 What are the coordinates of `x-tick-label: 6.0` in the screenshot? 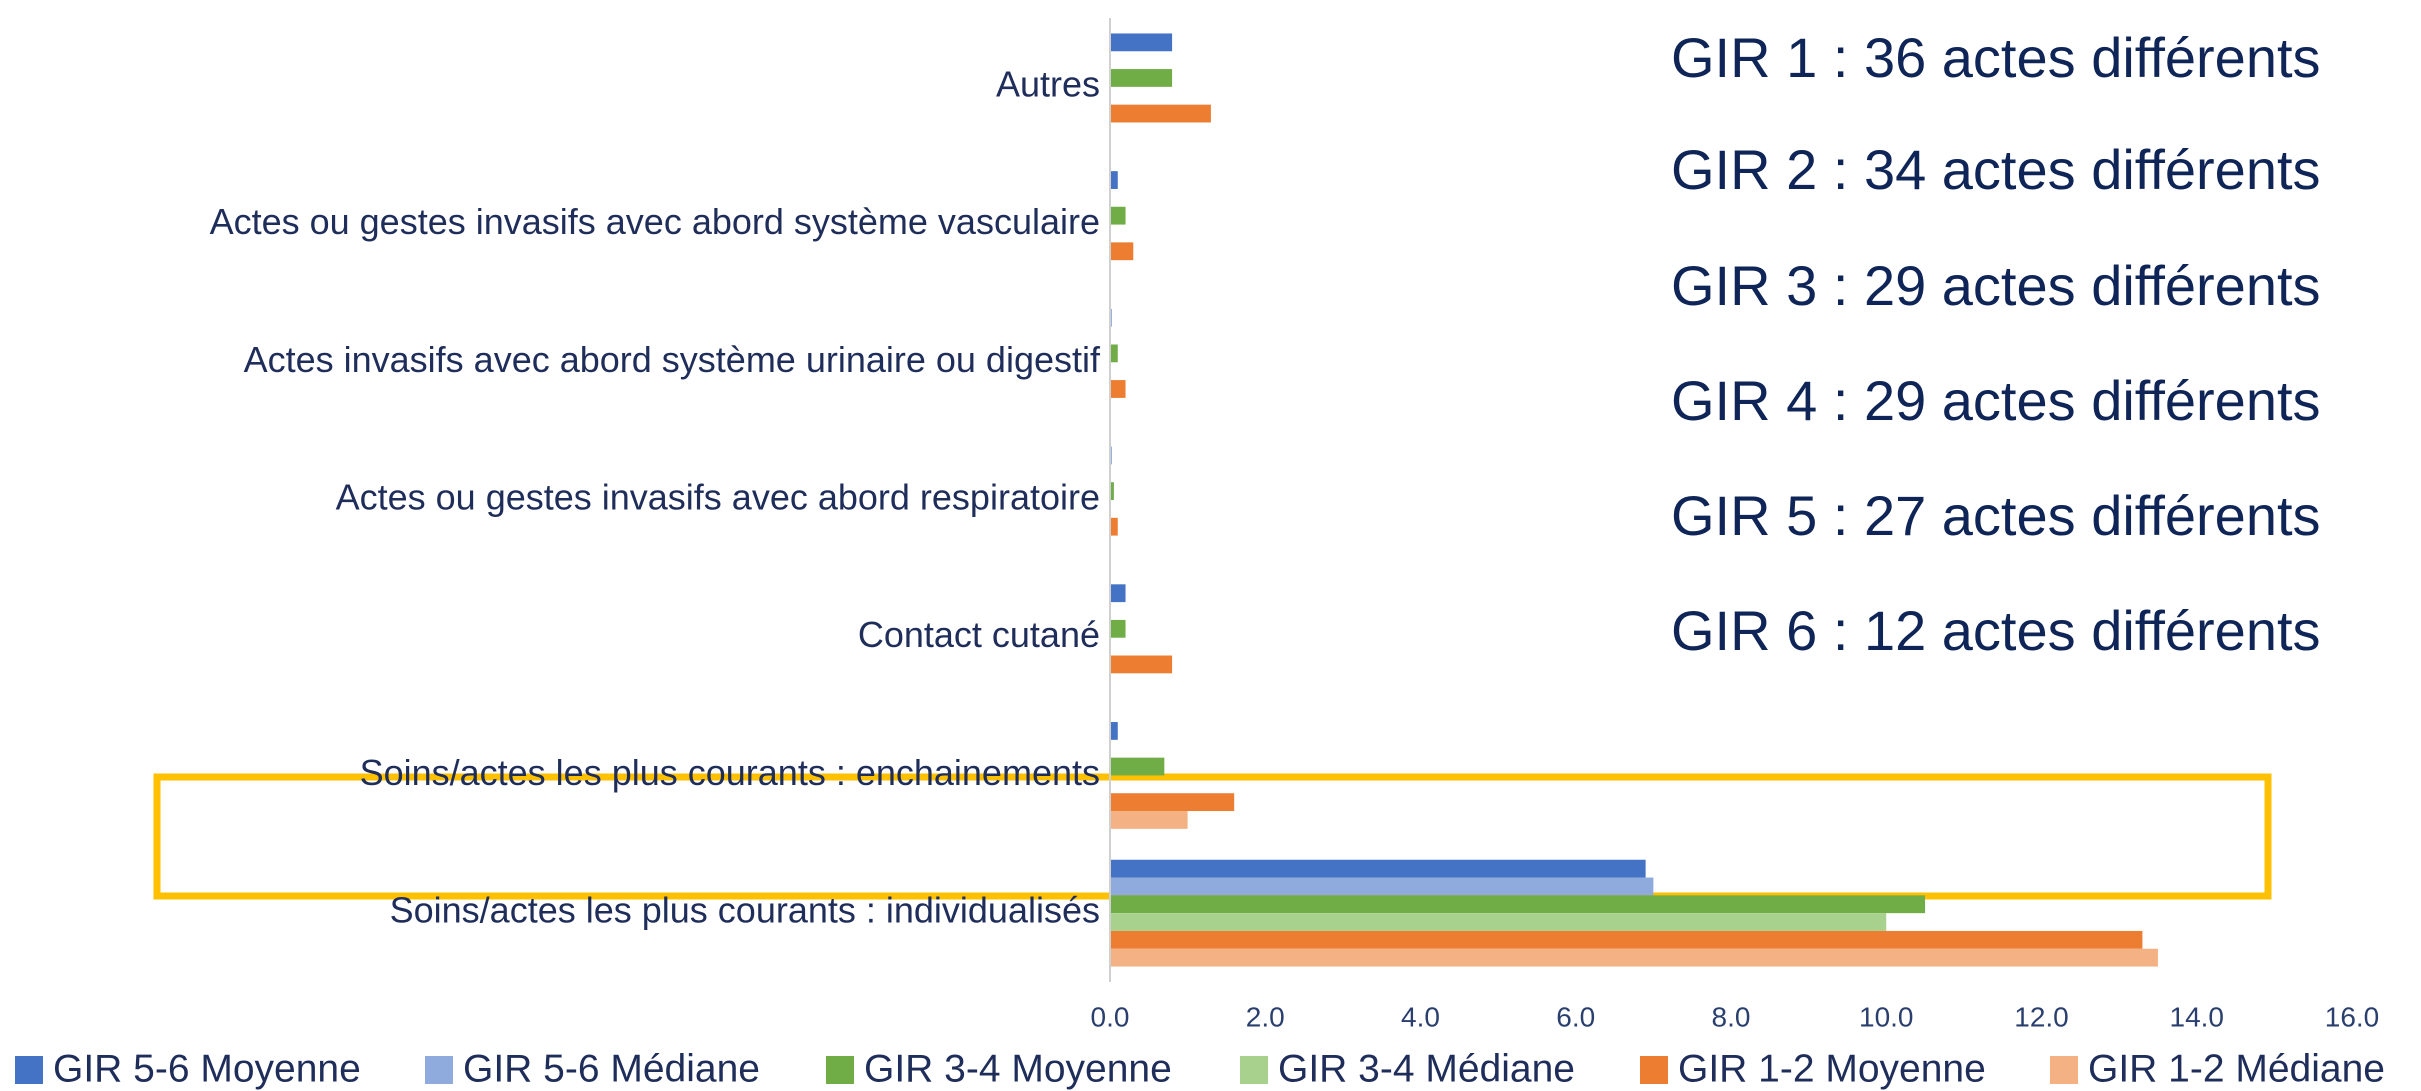 It's located at (1575, 1016).